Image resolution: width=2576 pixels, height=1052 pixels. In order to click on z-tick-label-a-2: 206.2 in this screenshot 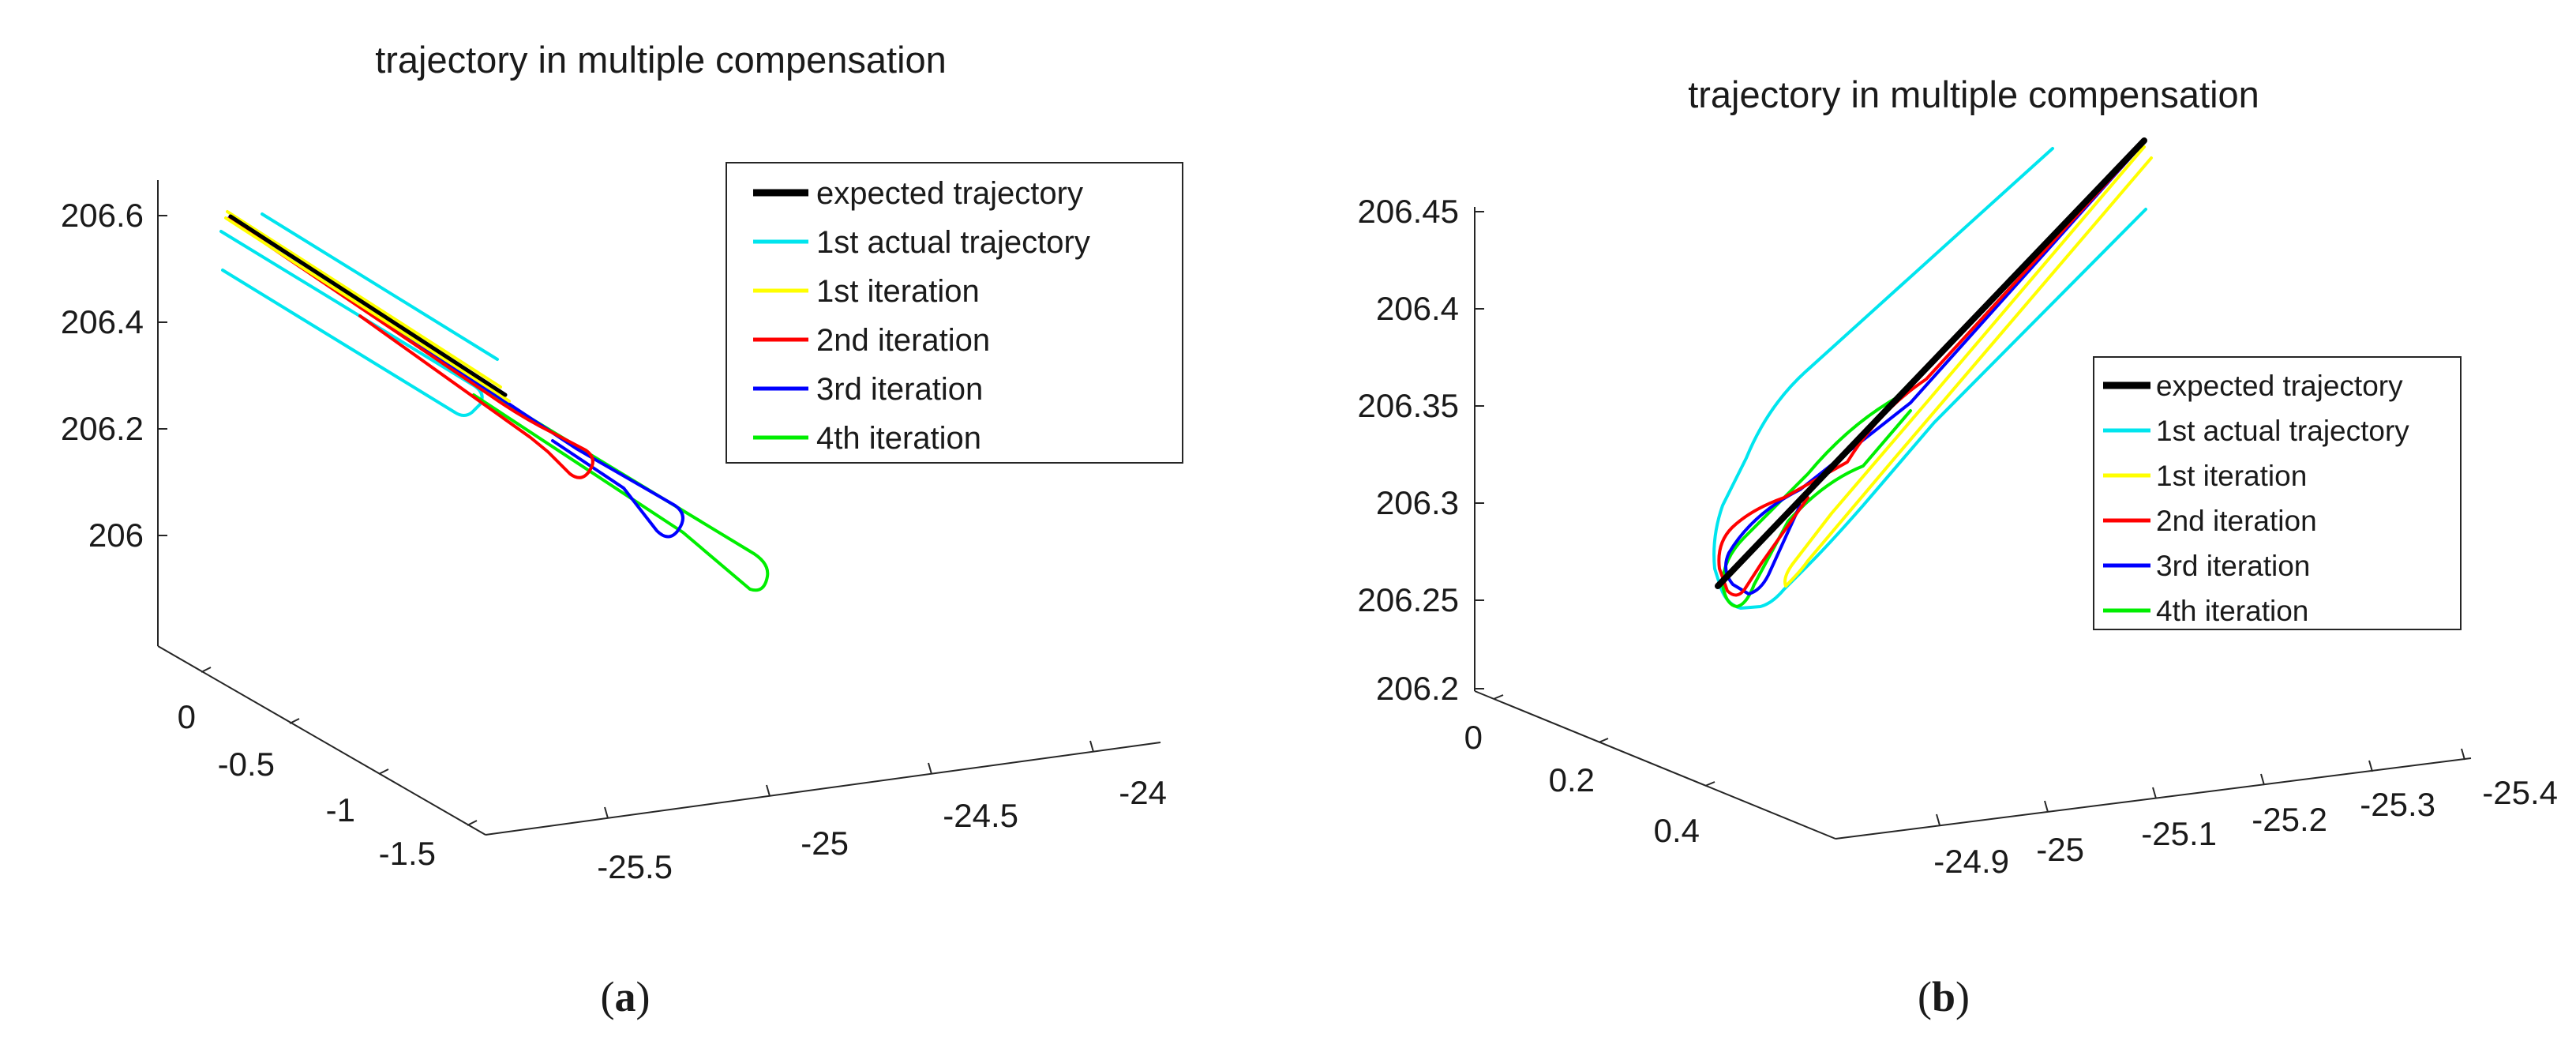, I will do `click(102, 428)`.